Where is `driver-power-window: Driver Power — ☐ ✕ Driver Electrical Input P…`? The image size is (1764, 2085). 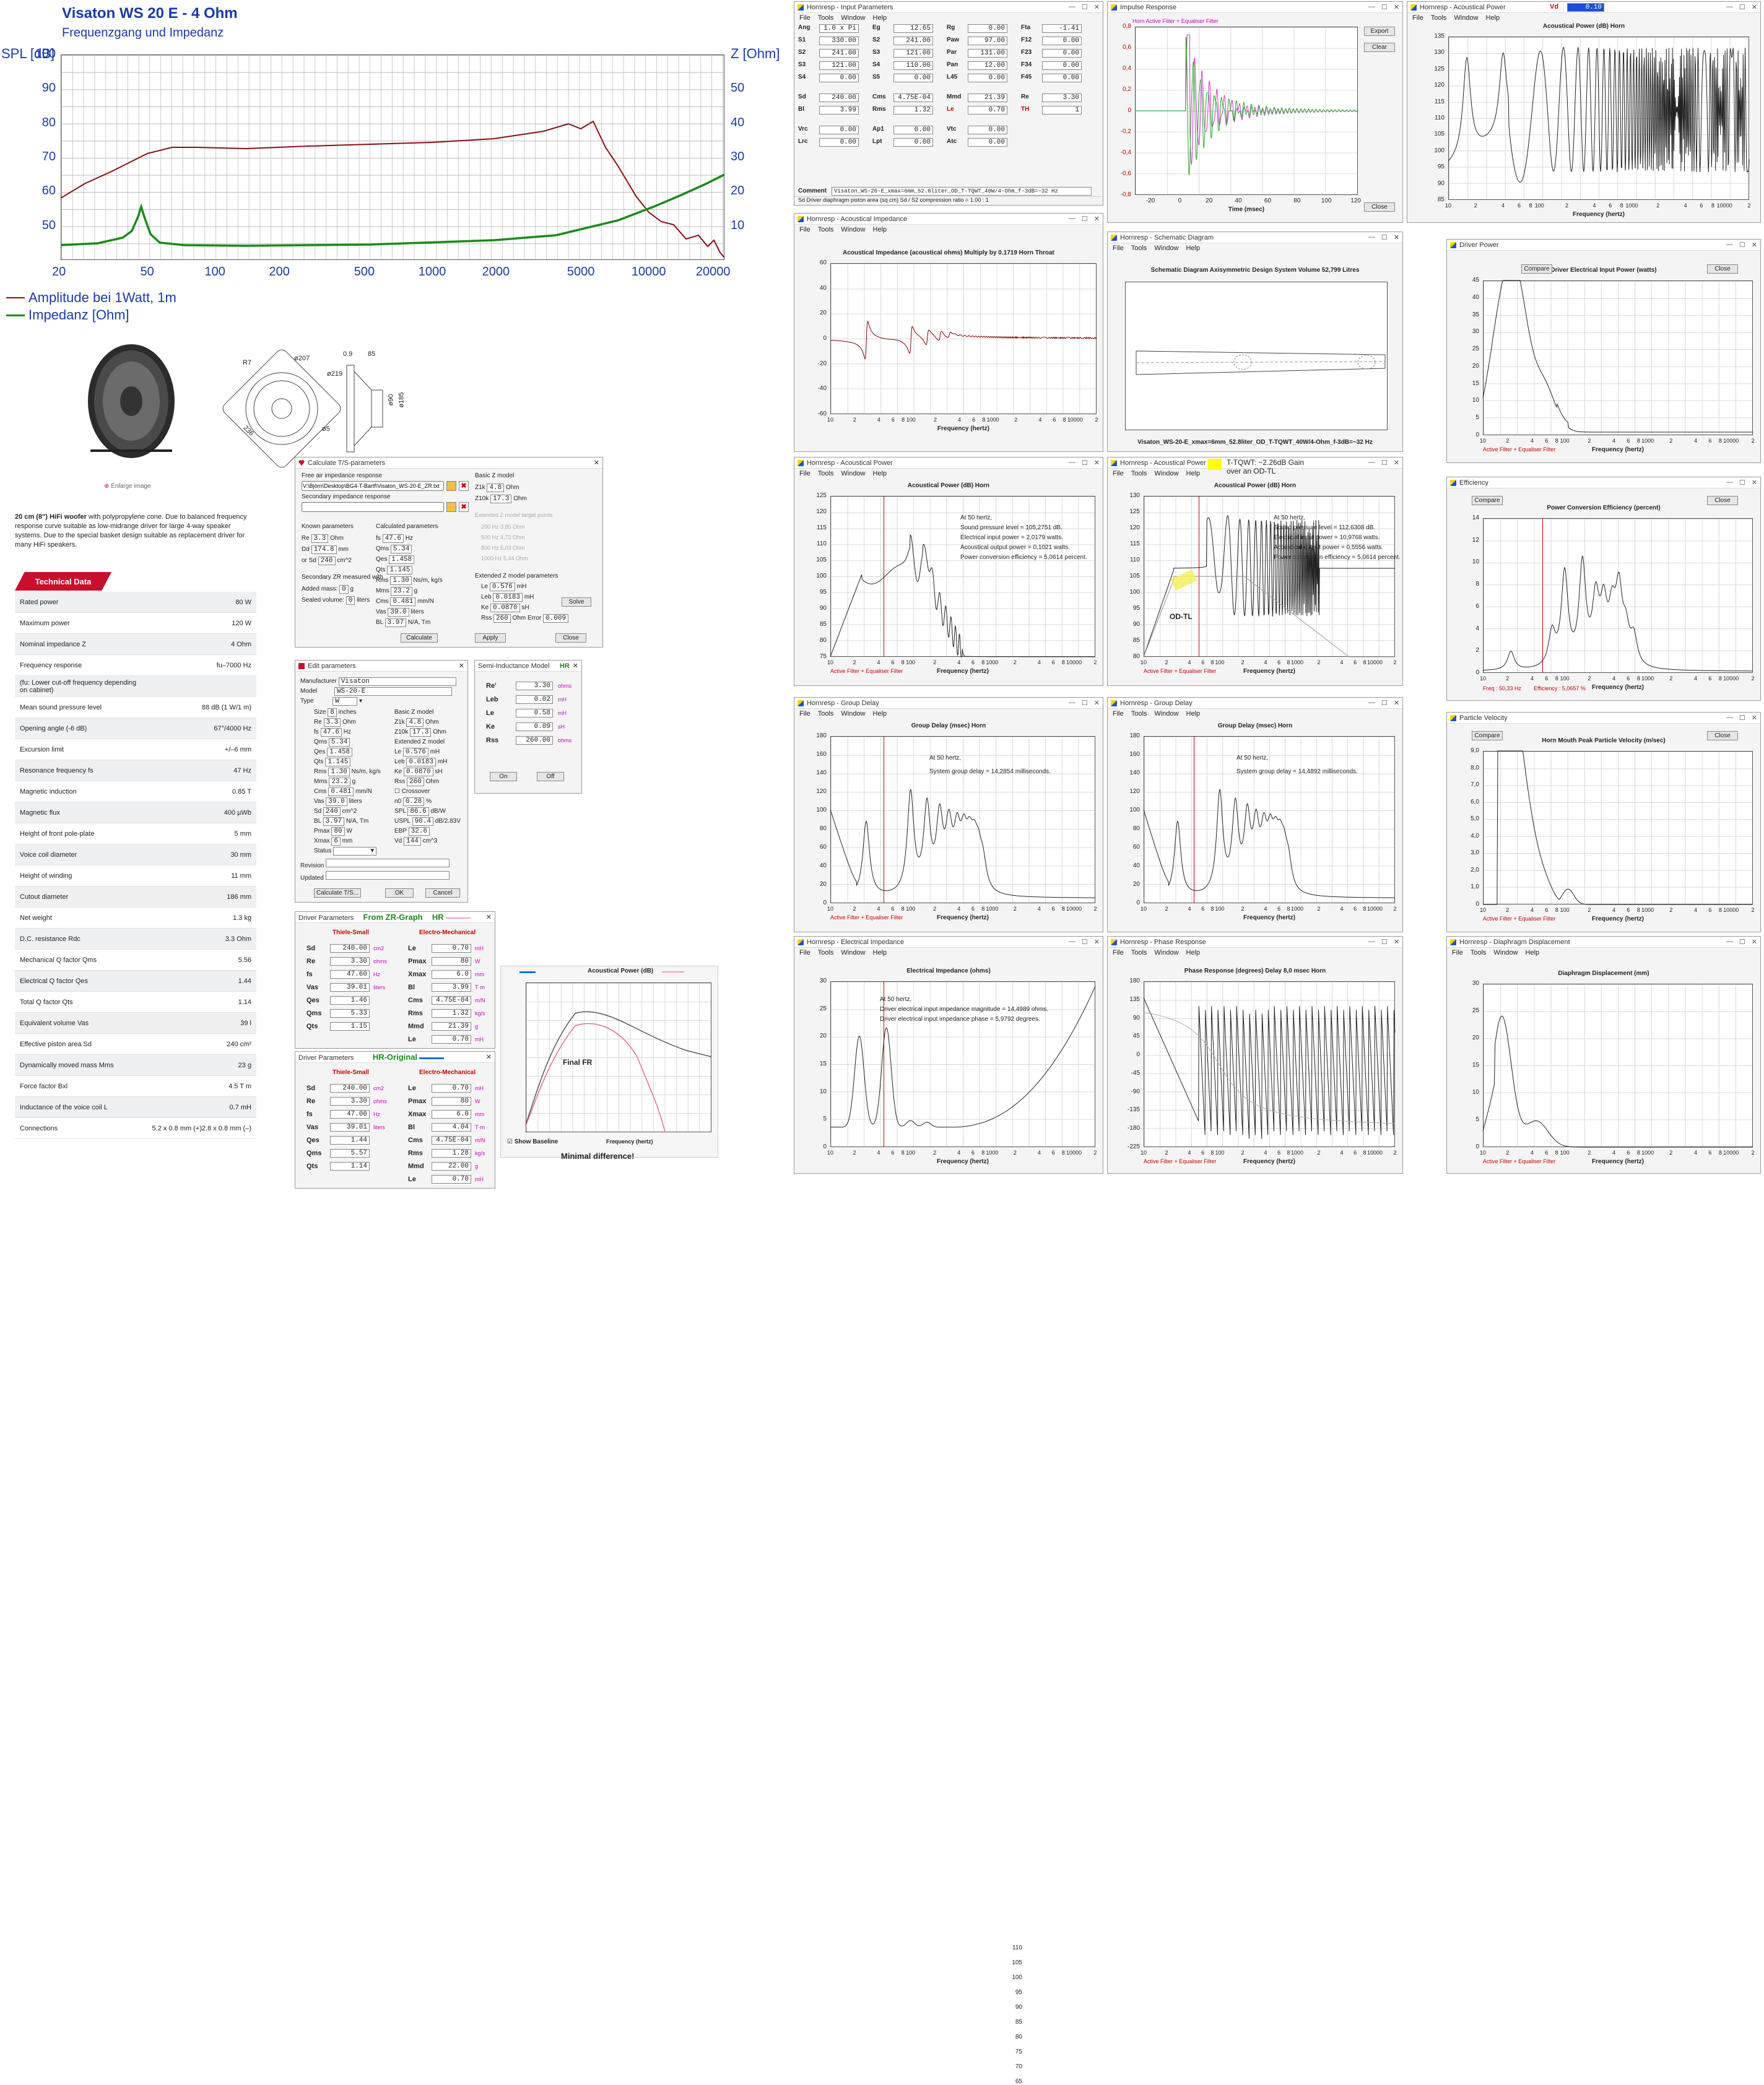
driver-power-window: Driver Power — ☐ ✕ Driver Electrical Input P… is located at coordinates (1603, 351).